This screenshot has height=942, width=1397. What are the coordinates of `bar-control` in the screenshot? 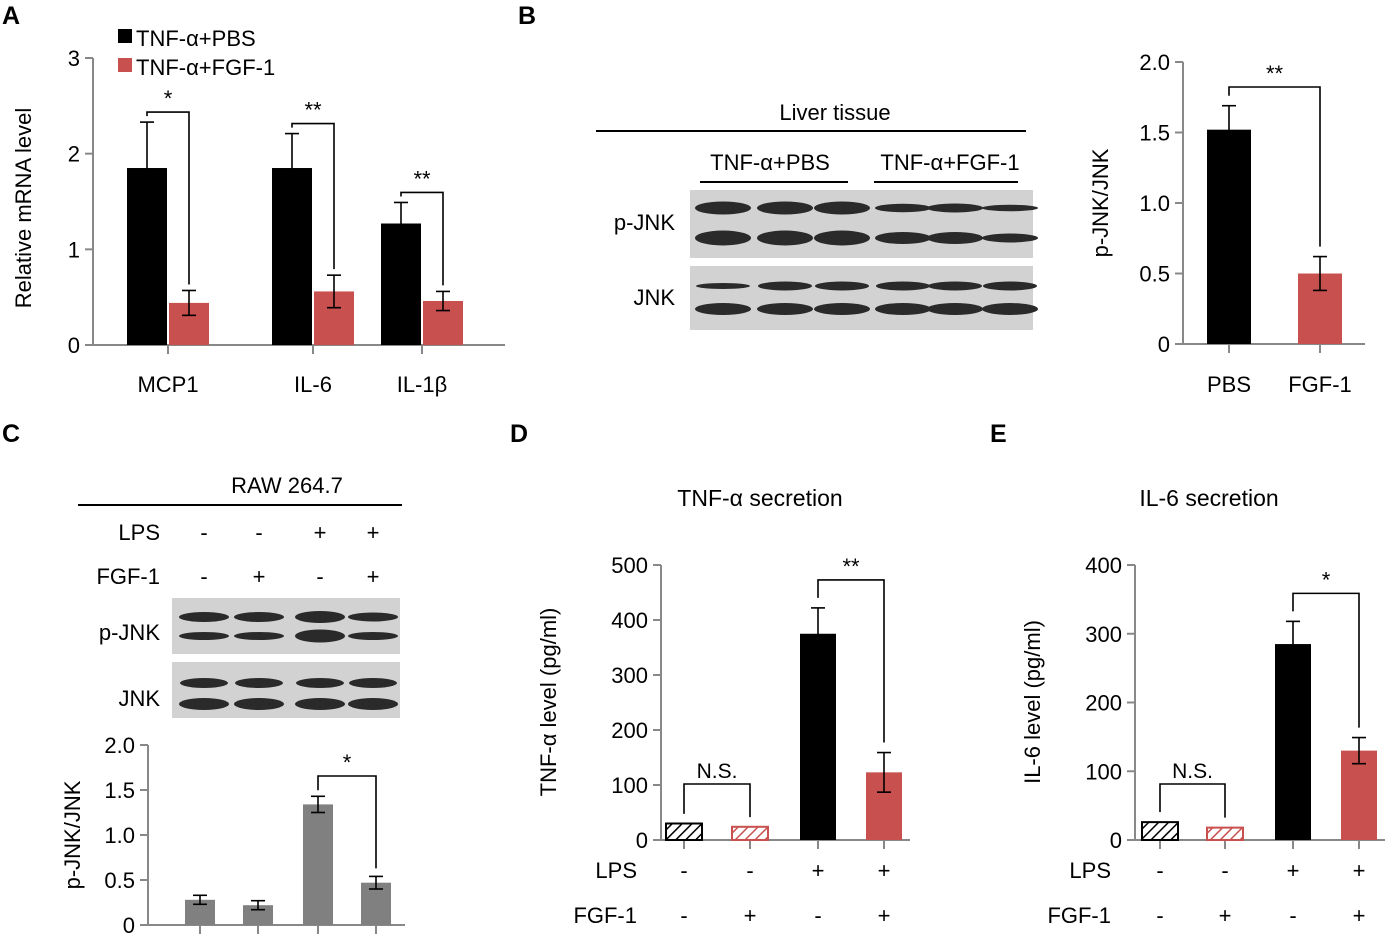 It's located at (1160, 831).